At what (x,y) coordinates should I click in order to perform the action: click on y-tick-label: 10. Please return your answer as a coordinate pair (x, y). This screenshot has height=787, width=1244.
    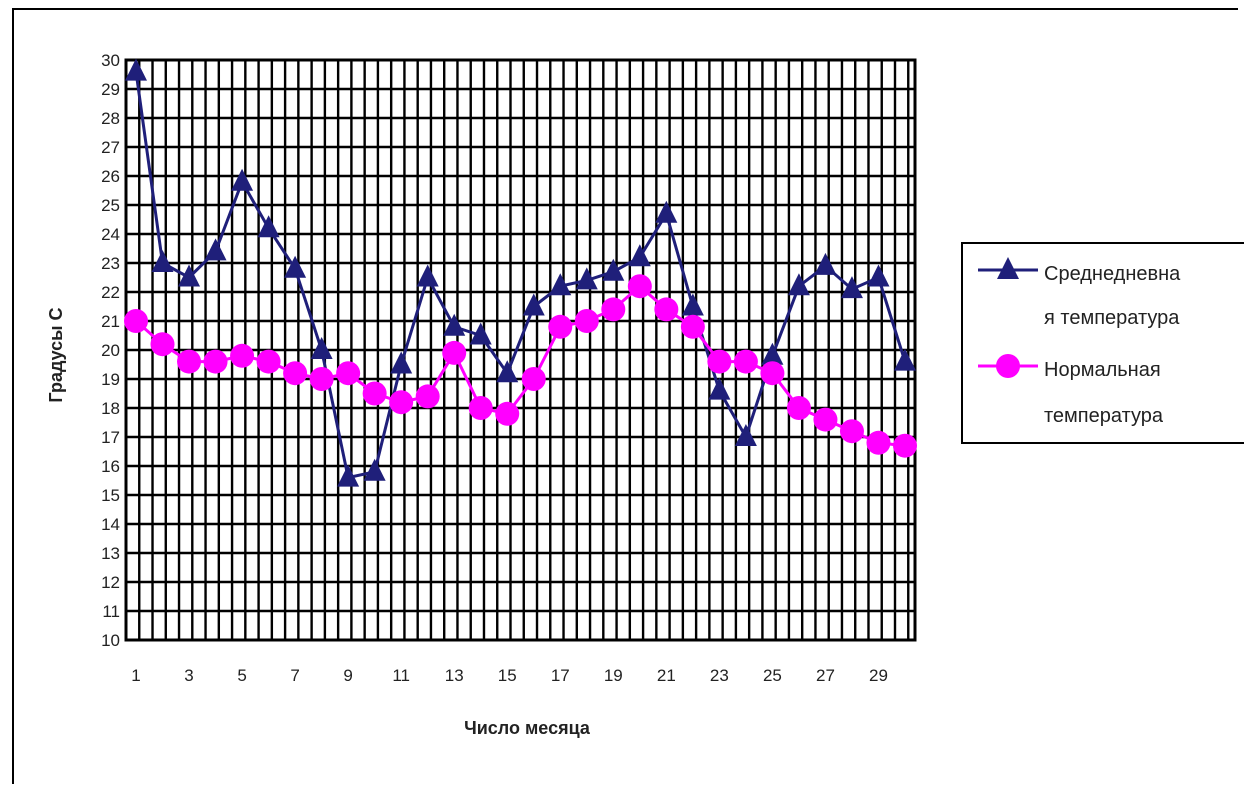
    Looking at the image, I should click on (110, 640).